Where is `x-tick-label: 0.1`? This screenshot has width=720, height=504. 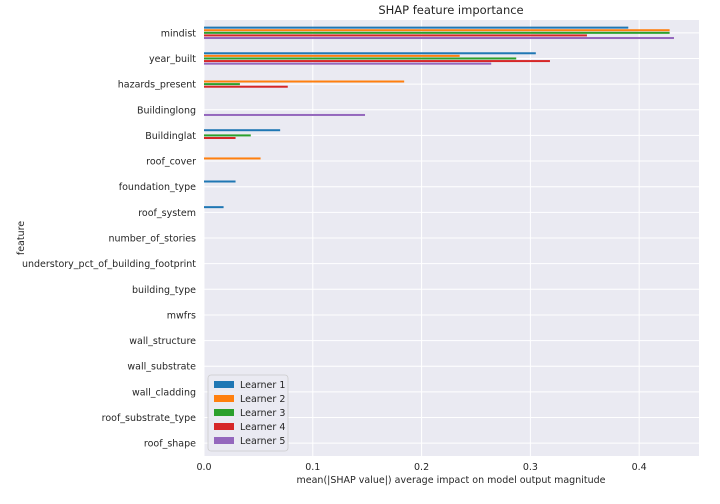
x-tick-label: 0.1 is located at coordinates (312, 467).